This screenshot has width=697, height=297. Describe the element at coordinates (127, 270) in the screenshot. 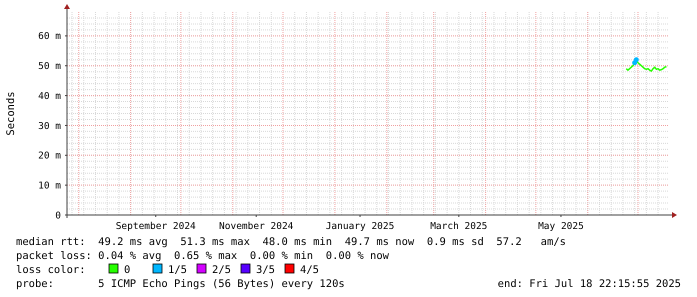

I see `legend-label: 0` at that location.